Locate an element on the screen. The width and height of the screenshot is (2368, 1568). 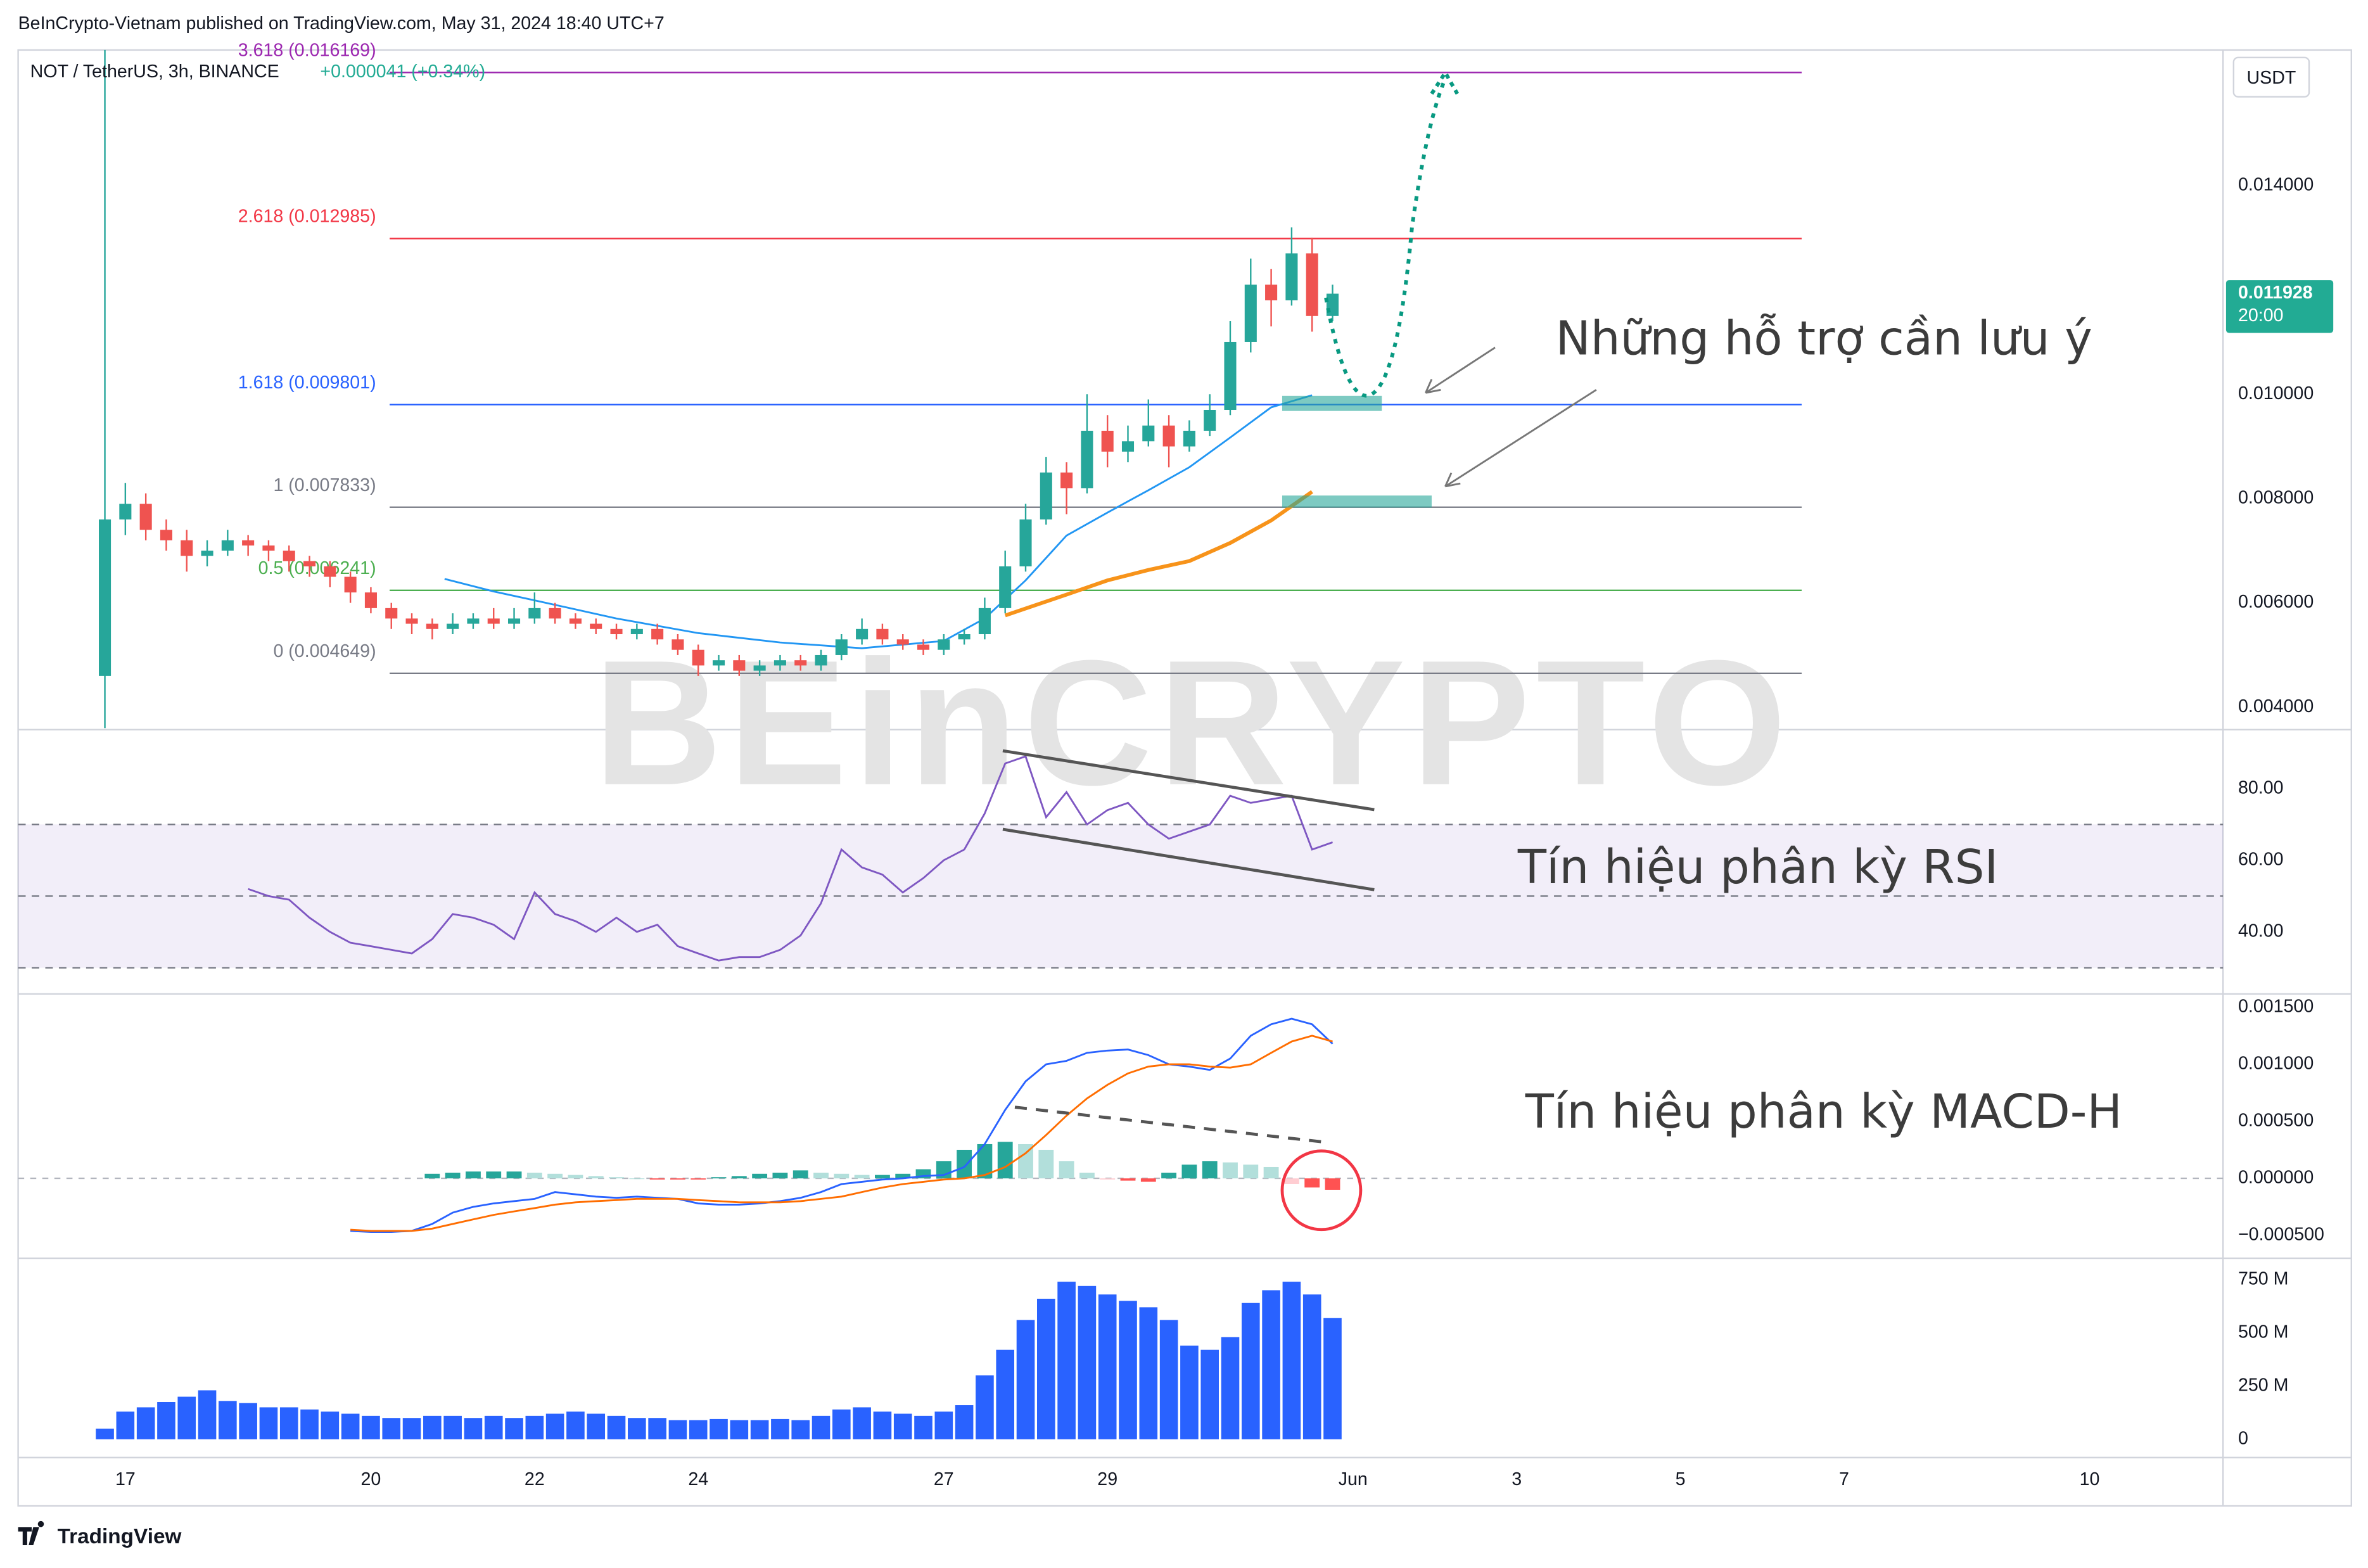
x-tick-label: 29 is located at coordinates (1107, 1479).